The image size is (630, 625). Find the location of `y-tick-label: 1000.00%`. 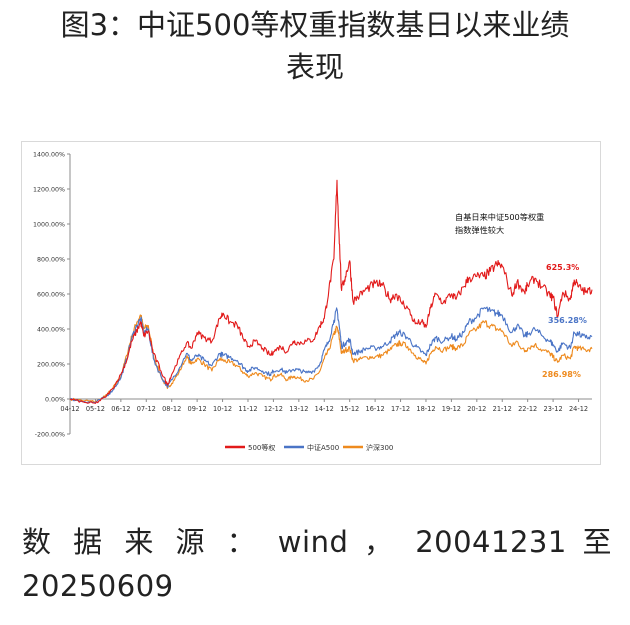

y-tick-label: 1000.00% is located at coordinates (49, 225).